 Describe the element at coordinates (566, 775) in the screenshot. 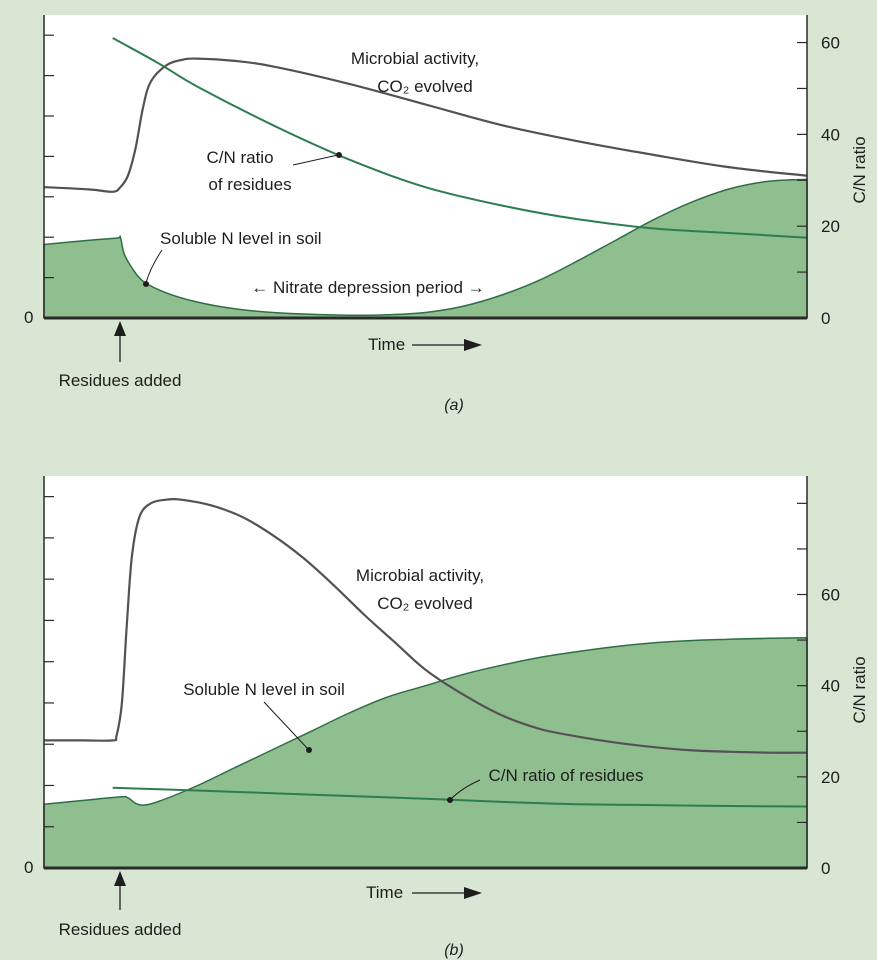

I see `annotation-cn: C/N ratio of residues` at that location.